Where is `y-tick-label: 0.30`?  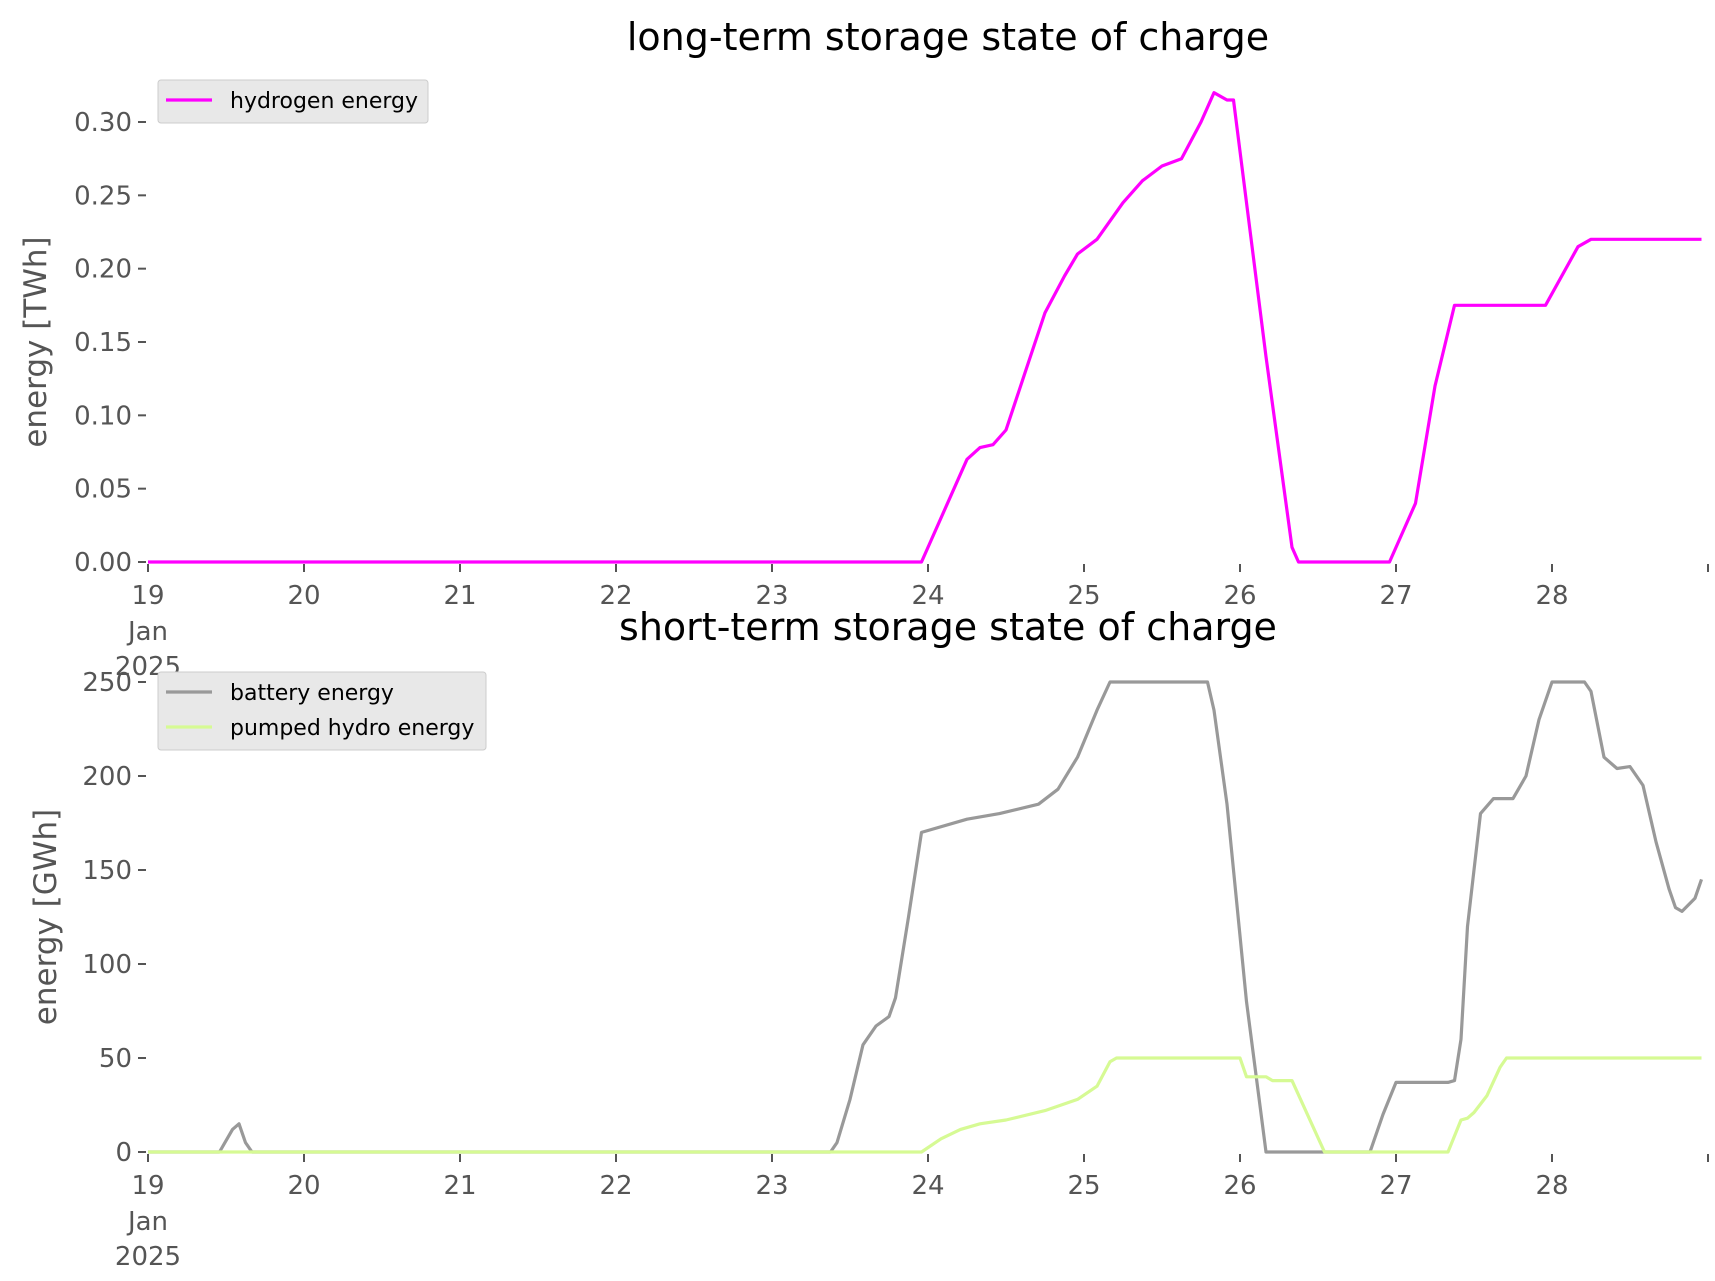 y-tick-label: 0.30 is located at coordinates (103, 123).